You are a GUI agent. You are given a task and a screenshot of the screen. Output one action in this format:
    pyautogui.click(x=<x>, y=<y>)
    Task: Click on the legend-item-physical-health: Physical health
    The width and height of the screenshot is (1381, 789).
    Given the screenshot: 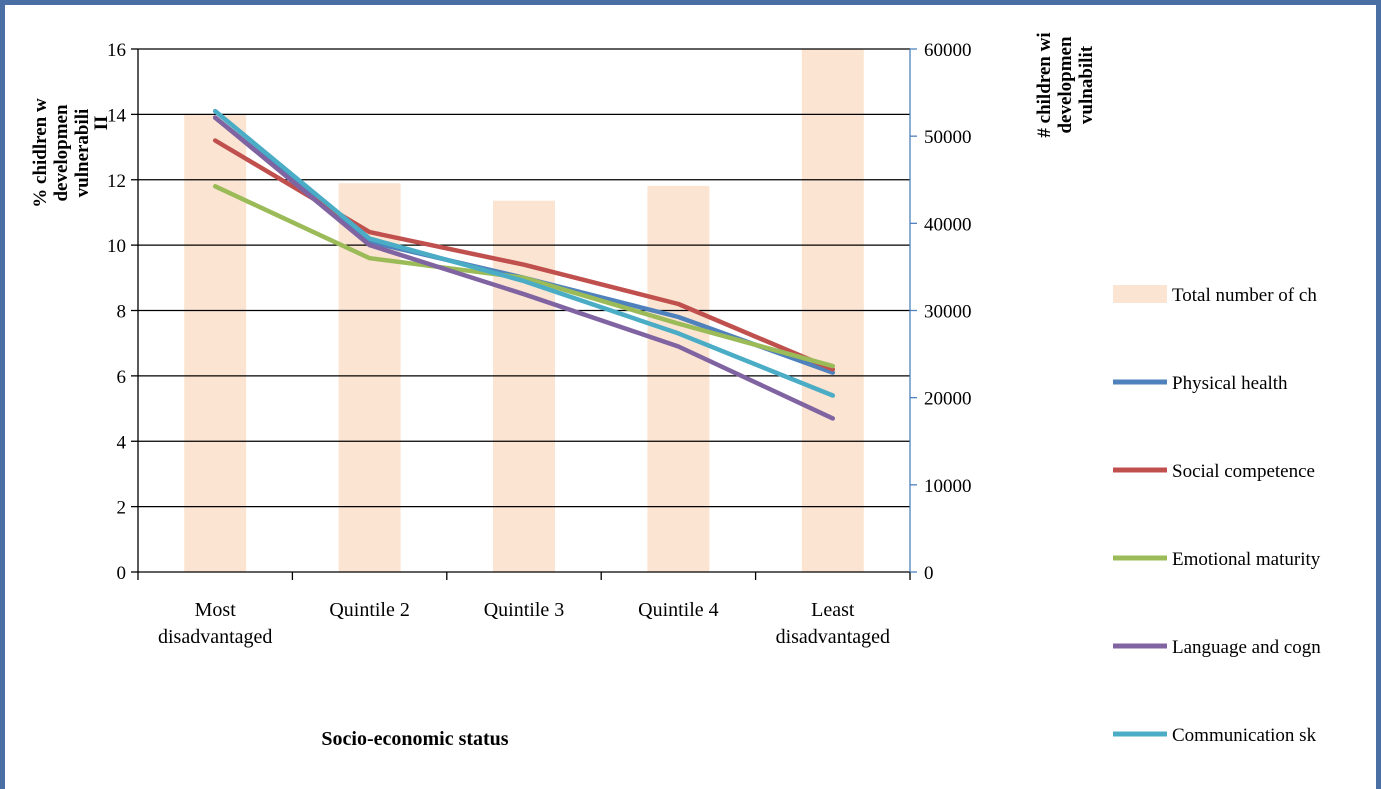 What is the action you would take?
    pyautogui.click(x=1200, y=383)
    